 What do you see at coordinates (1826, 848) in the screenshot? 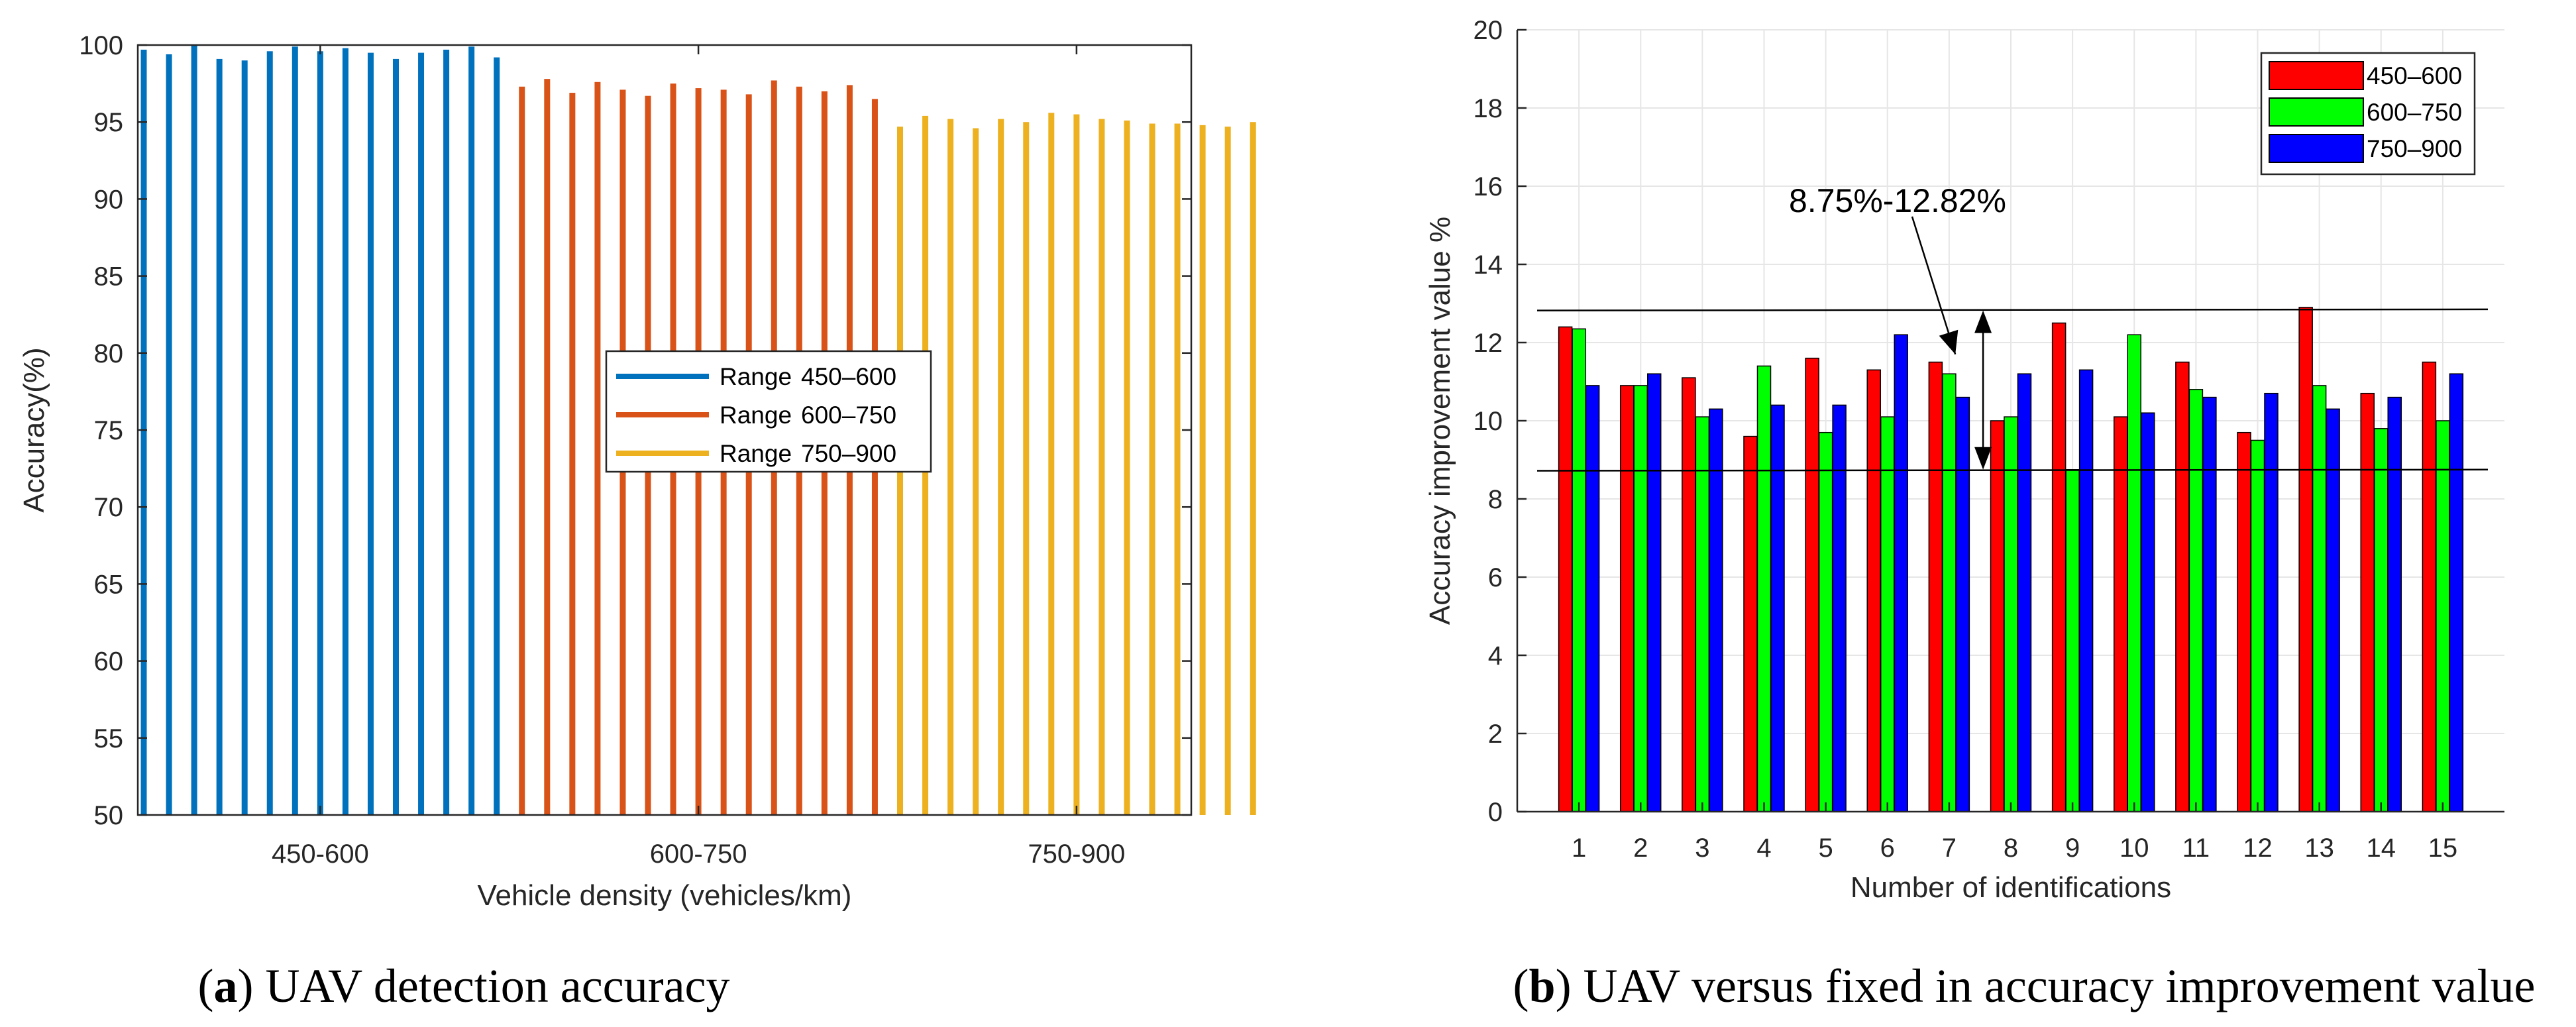
I see `x-tick-label: 5` at bounding box center [1826, 848].